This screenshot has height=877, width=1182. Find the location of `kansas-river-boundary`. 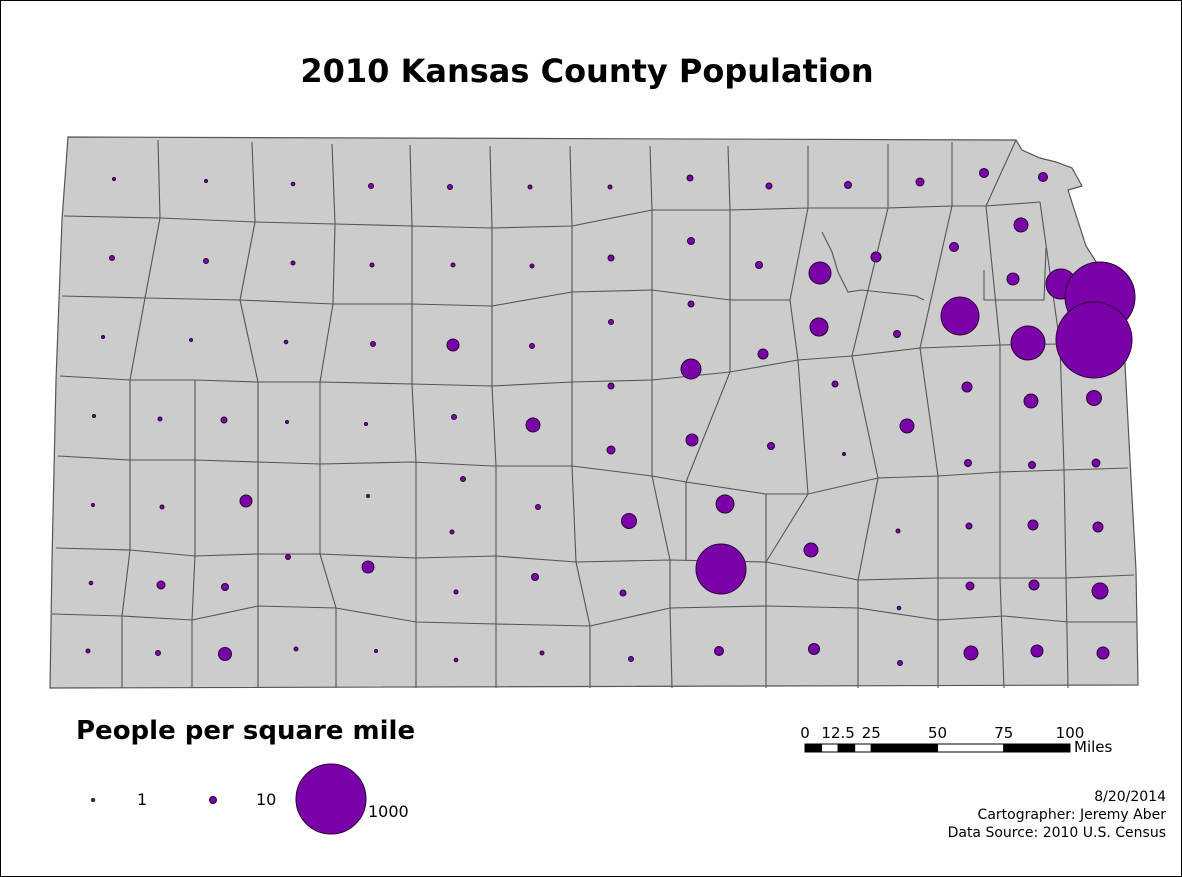

kansas-river-boundary is located at coordinates (873, 266).